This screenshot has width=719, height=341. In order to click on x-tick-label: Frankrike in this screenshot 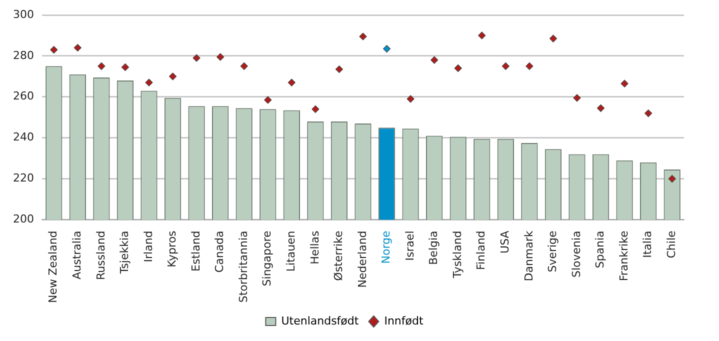, I will do `click(623, 256)`.